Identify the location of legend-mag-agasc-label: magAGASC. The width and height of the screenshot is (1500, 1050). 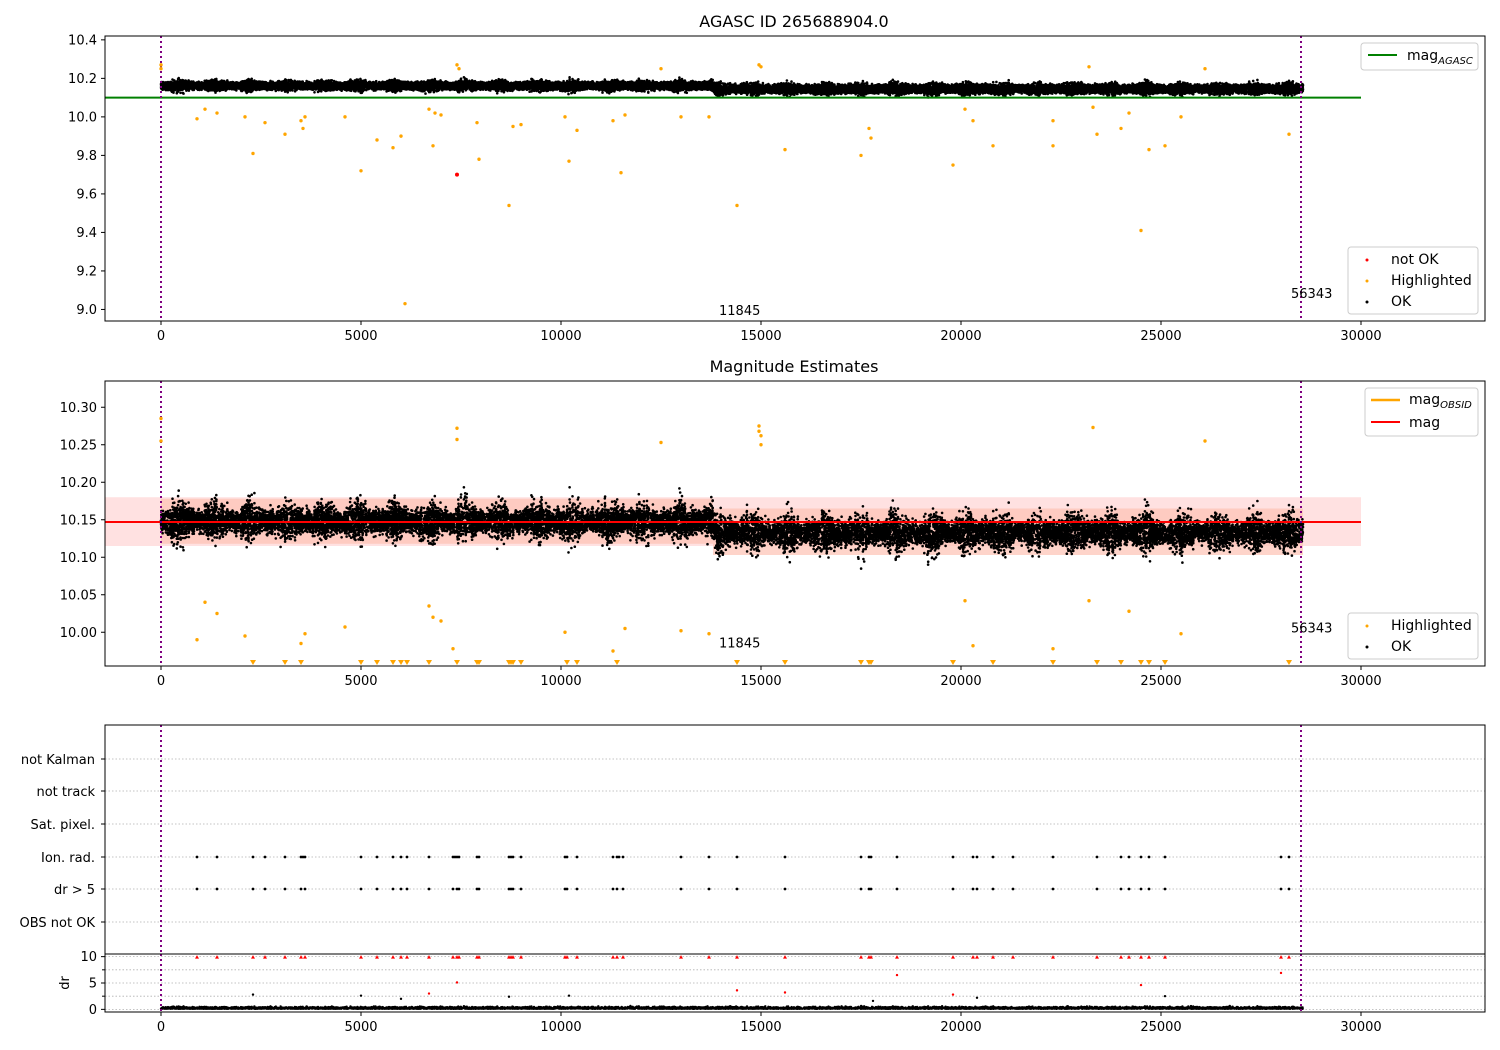
(1440, 57).